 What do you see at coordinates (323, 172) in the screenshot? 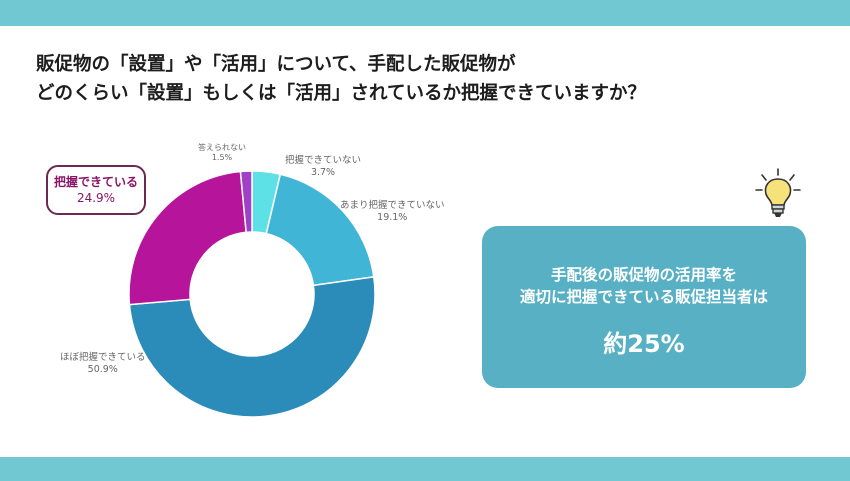
I see `label-not-grasped-value: 3.7%` at bounding box center [323, 172].